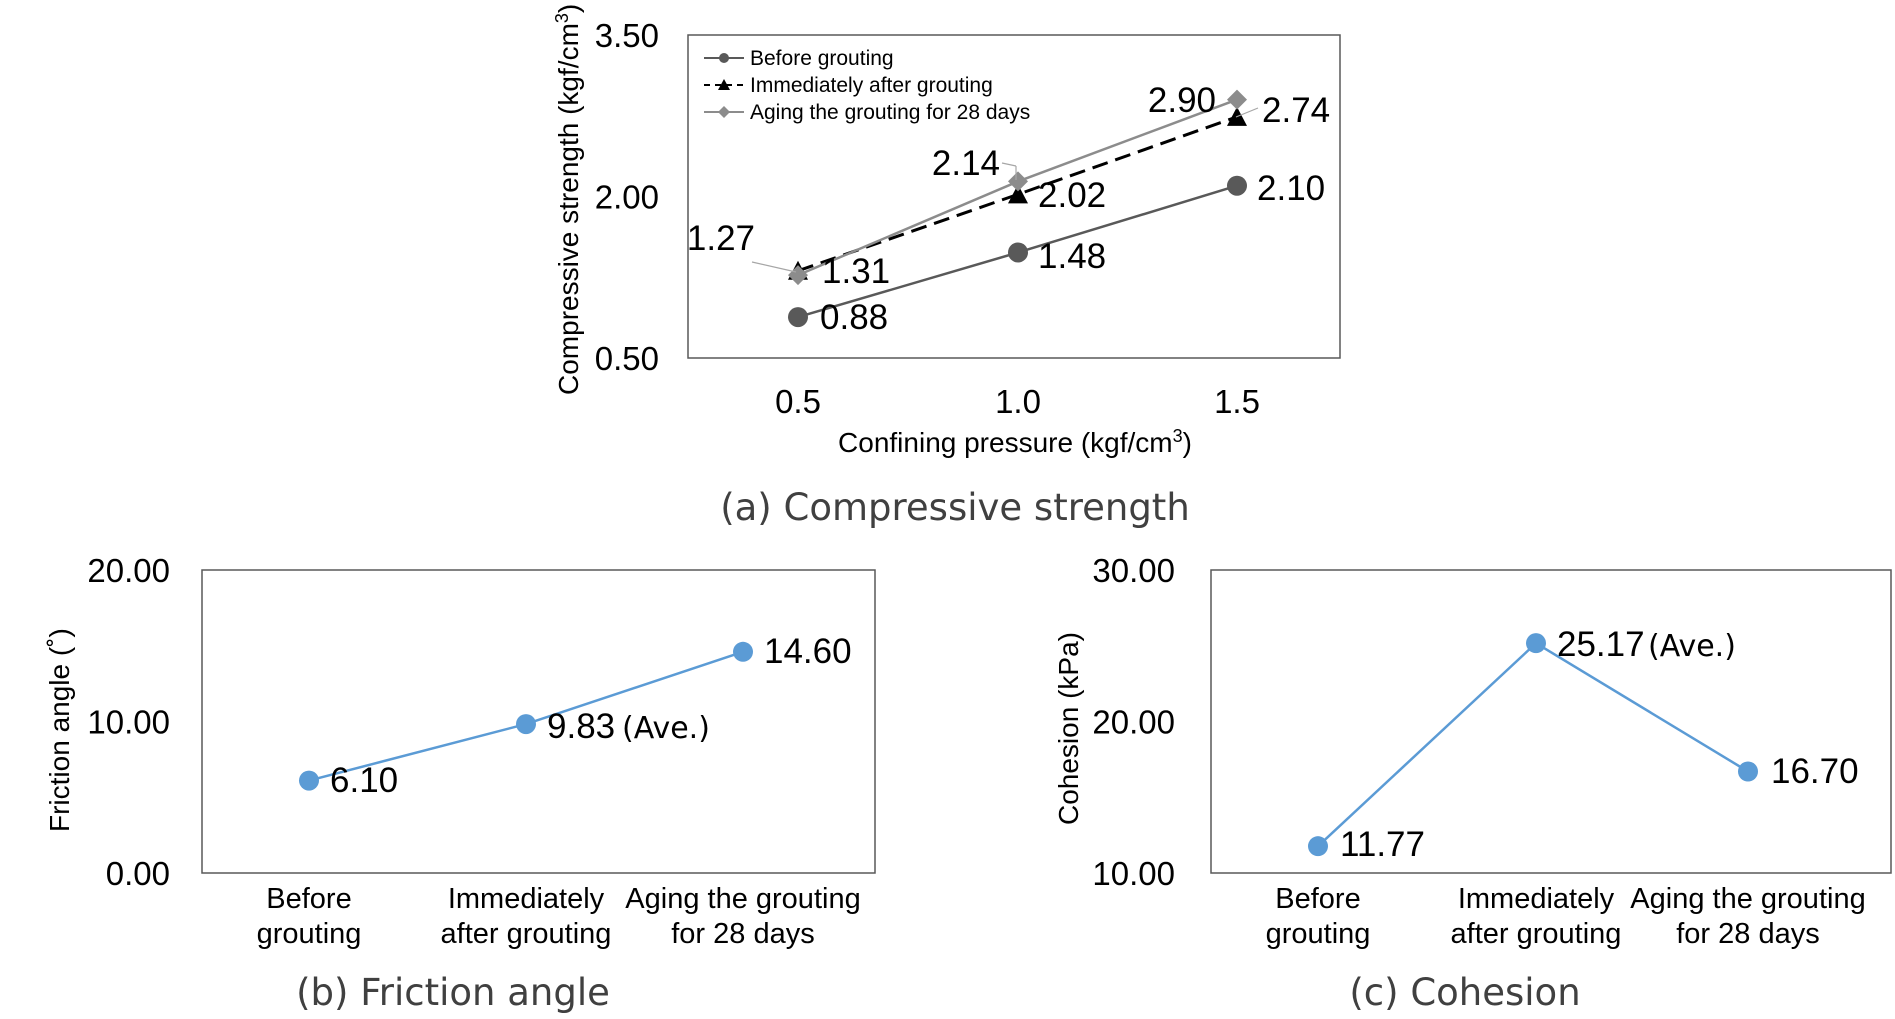  Describe the element at coordinates (871, 85) in the screenshot. I see `legend-immediately-label: Immediately after grouting` at that location.